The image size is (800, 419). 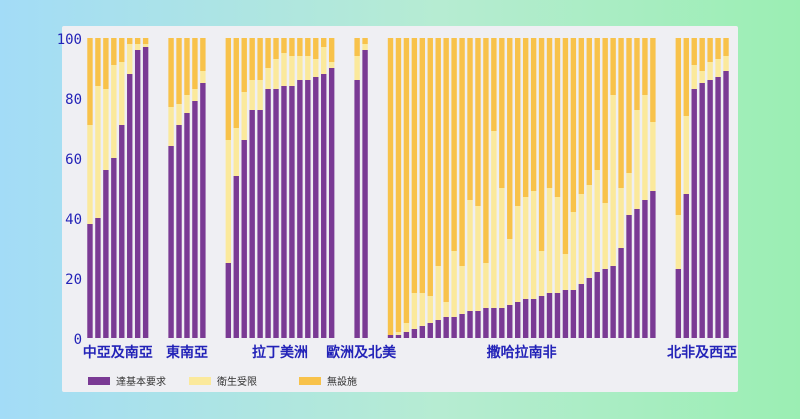 I want to click on group-label: 撒哈拉南非, so click(x=522, y=352).